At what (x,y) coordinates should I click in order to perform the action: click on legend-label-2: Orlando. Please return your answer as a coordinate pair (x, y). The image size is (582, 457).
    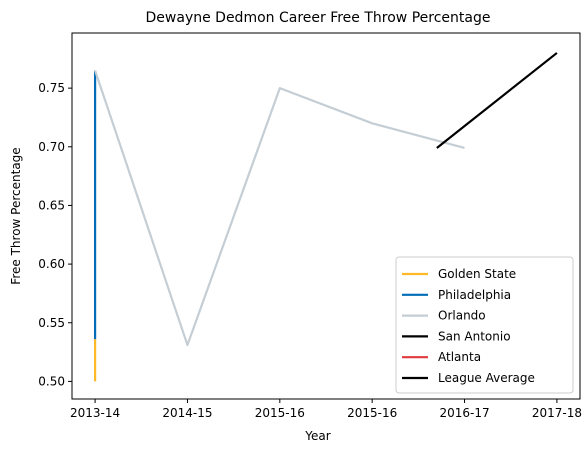
    Looking at the image, I should click on (462, 316).